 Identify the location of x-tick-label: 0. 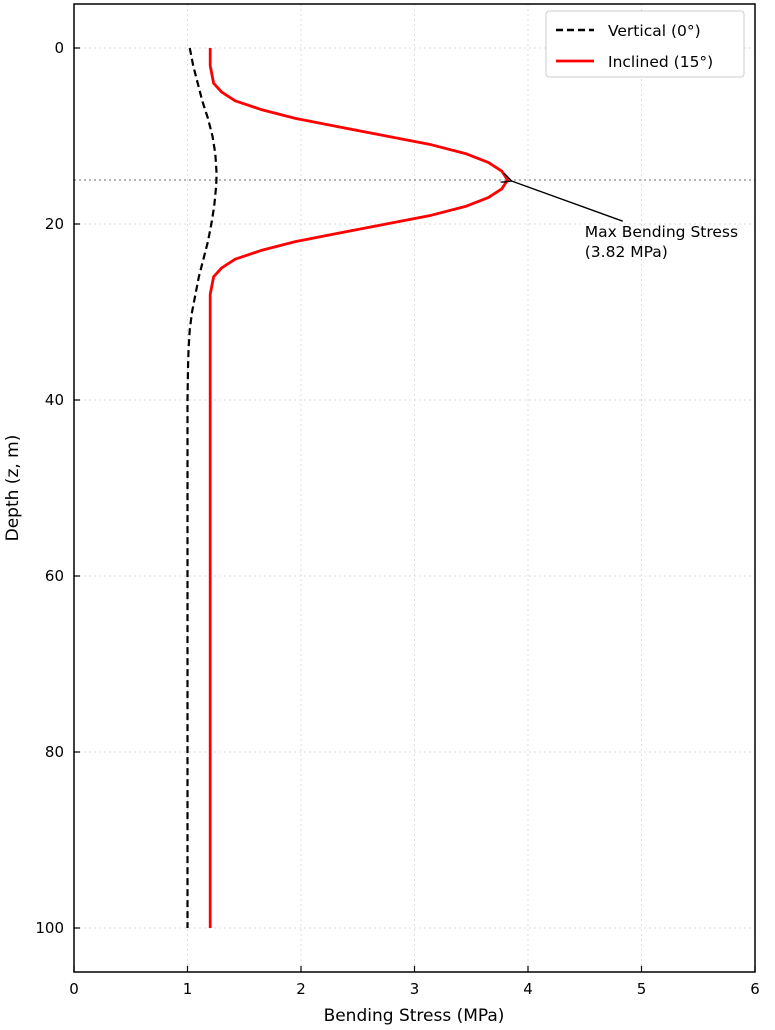
(74, 989).